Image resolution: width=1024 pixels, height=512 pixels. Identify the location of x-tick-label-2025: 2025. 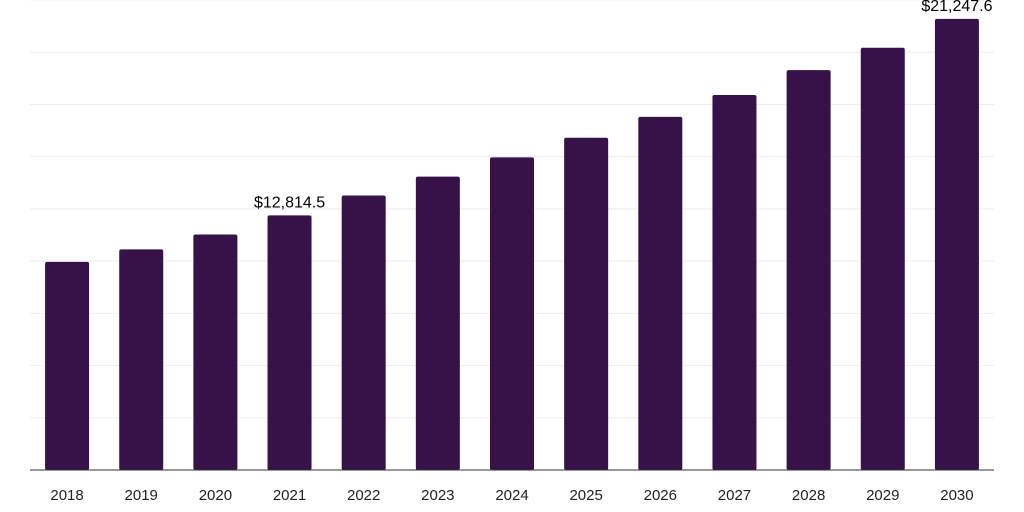
(585, 495).